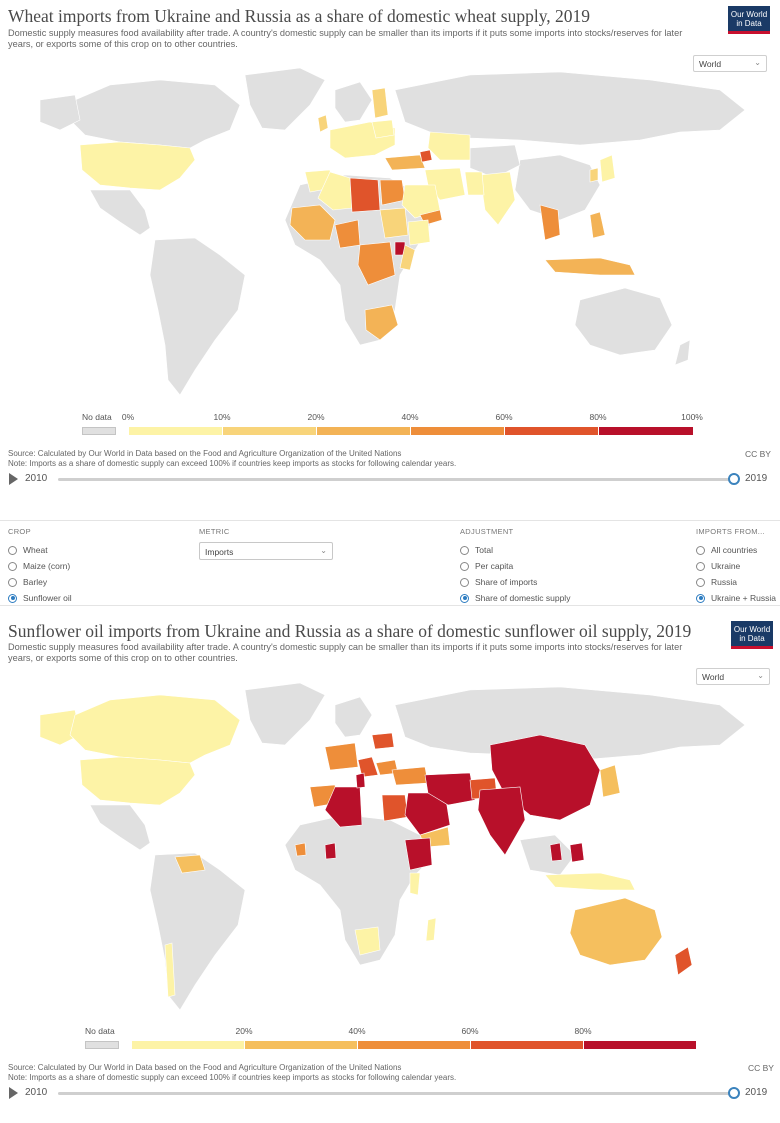 The width and height of the screenshot is (780, 1123). I want to click on country-usa, so click(137, 781).